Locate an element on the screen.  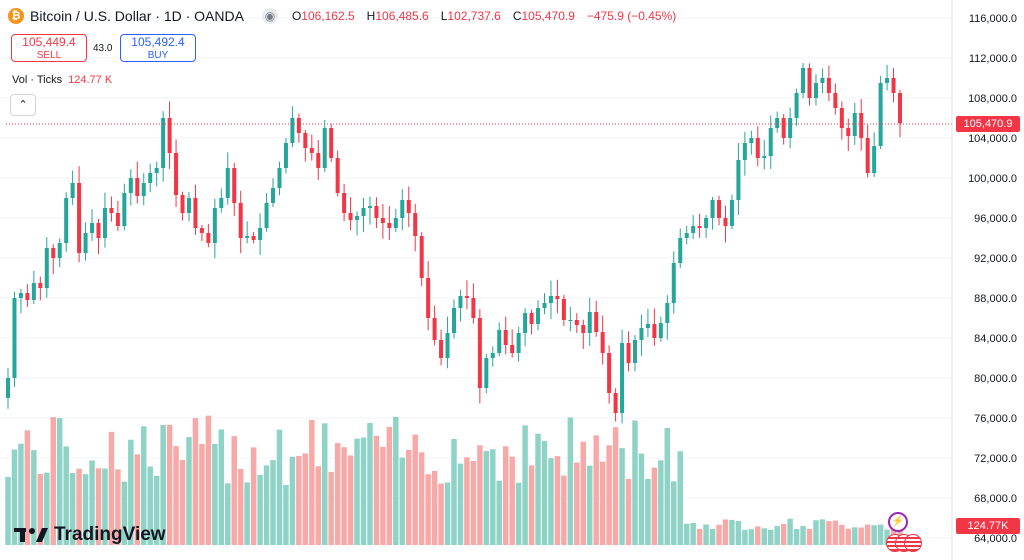
eye-icon: ◉ is located at coordinates (269, 16).